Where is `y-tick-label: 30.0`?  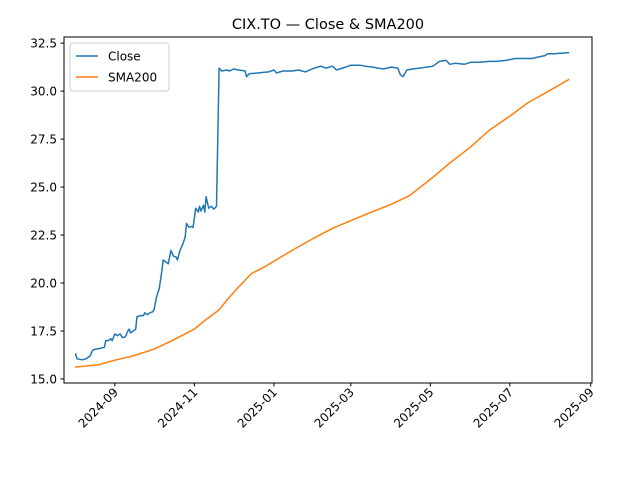
y-tick-label: 30.0 is located at coordinates (43, 92).